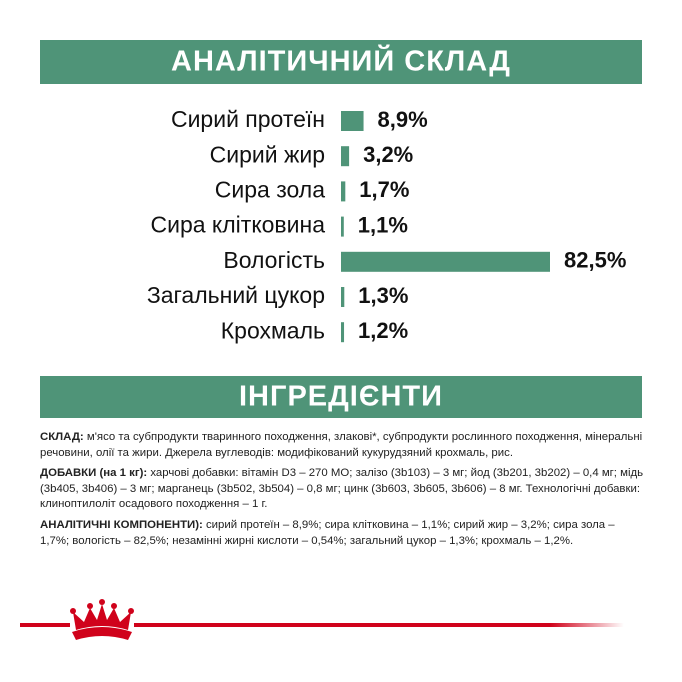  I want to click on value-label: 1,1%, so click(383, 224).